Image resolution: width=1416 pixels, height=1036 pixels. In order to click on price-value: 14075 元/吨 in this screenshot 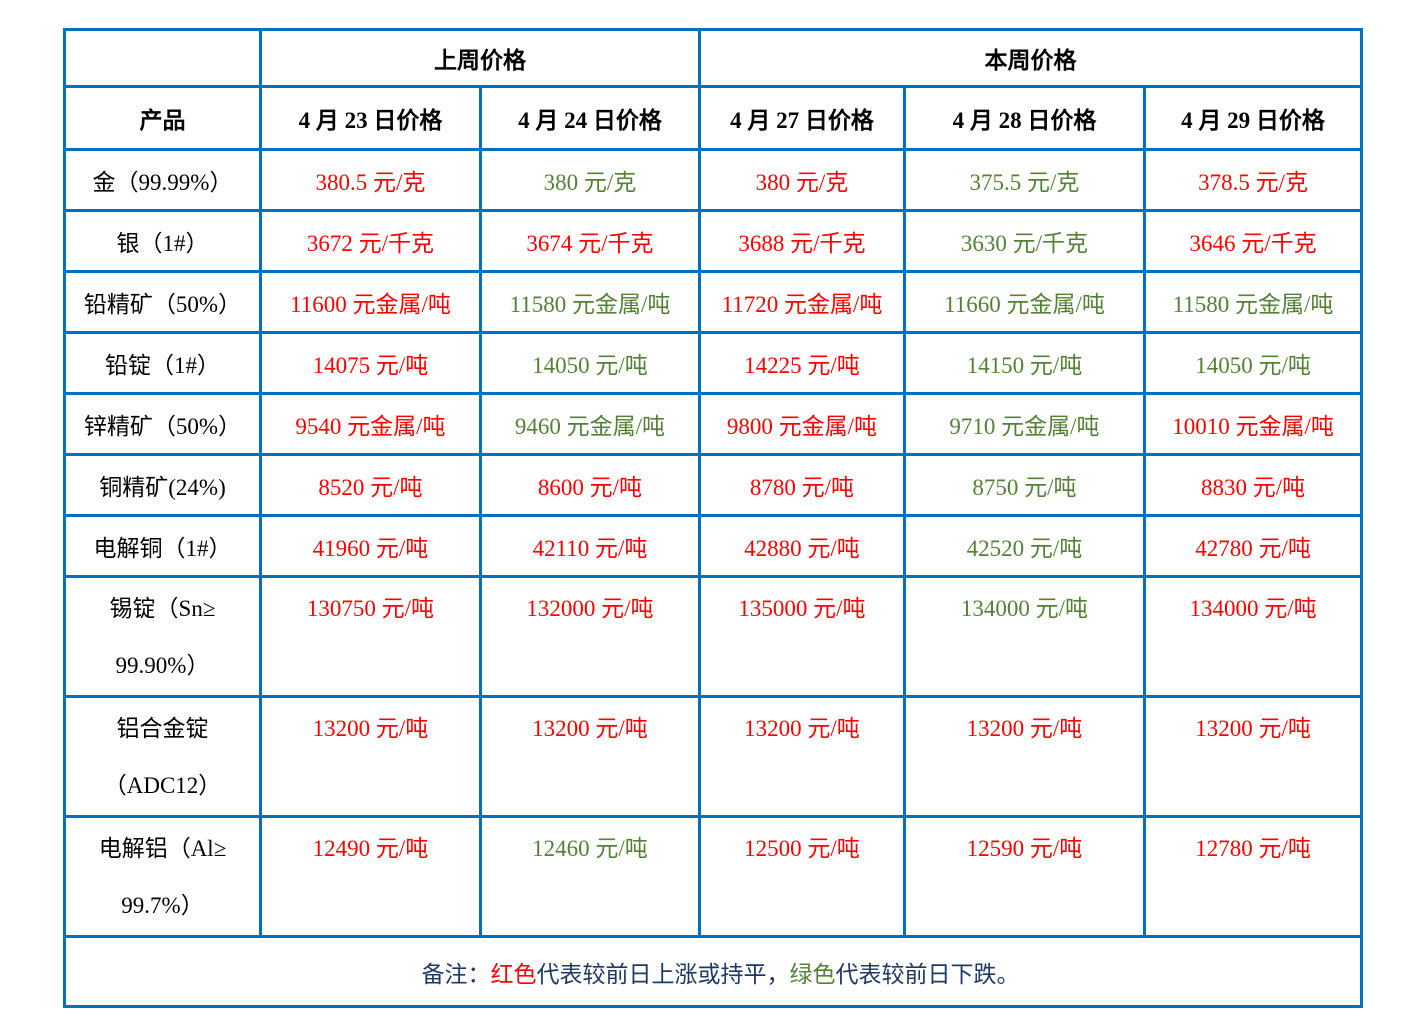, I will do `click(370, 365)`.